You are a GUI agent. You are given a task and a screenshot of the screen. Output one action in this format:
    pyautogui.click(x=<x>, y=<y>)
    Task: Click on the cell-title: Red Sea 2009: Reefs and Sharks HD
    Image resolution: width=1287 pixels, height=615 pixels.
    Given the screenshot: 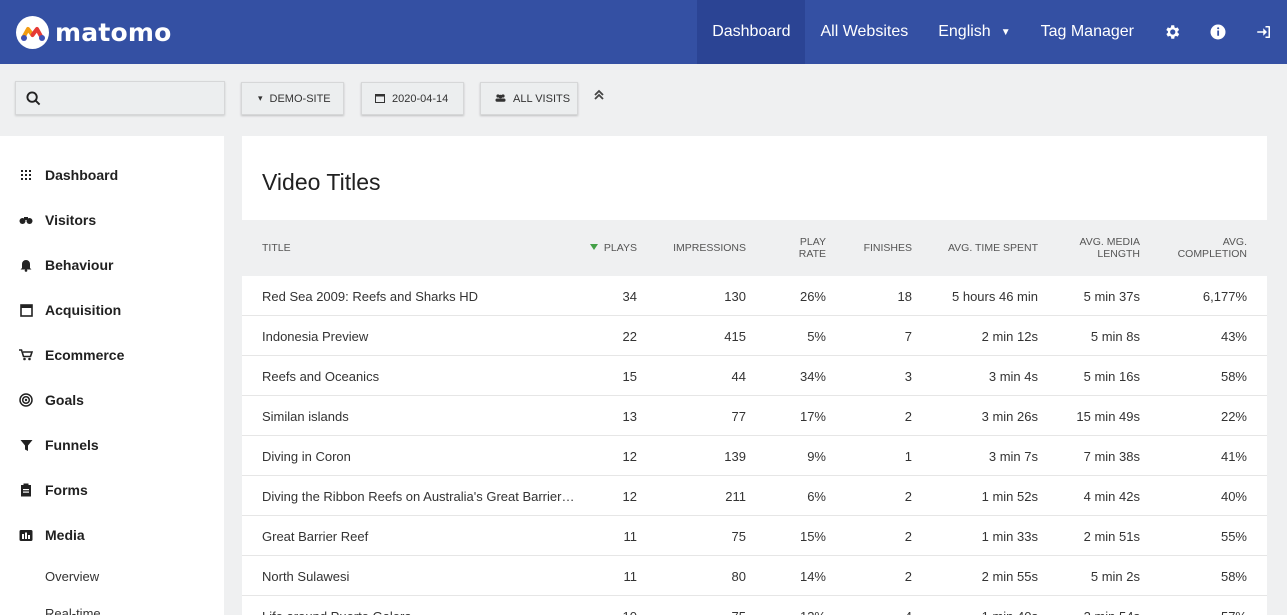 What is the action you would take?
    pyautogui.click(x=370, y=296)
    